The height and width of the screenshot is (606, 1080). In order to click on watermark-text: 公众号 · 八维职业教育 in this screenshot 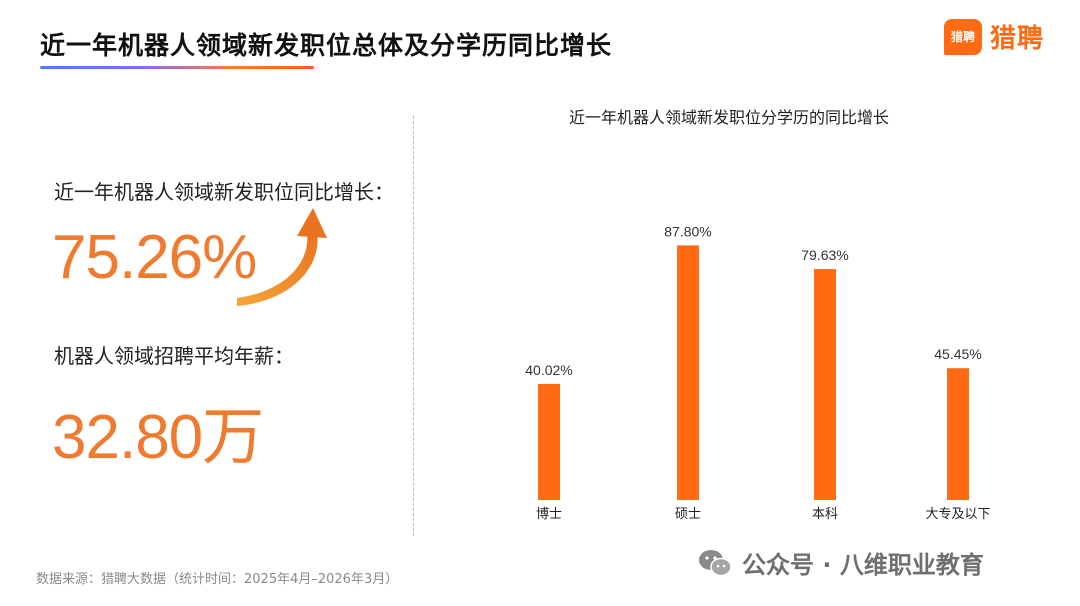, I will do `click(863, 565)`.